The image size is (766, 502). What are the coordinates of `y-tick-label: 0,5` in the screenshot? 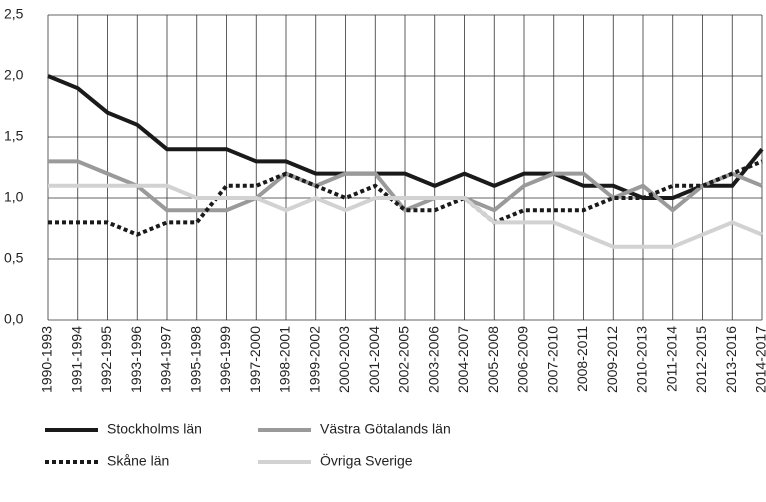 It's located at (14, 258).